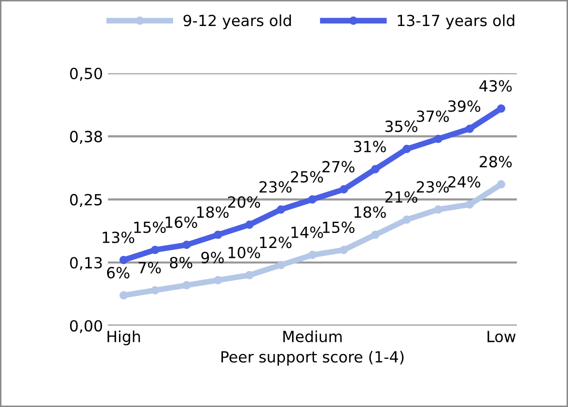  I want to click on data-label: 10%, so click(244, 252).